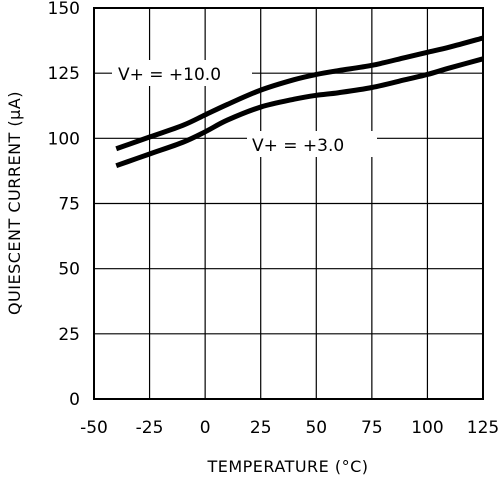 This screenshot has height=480, width=501. Describe the element at coordinates (64, 139) in the screenshot. I see `y-tick-label: 100` at that location.